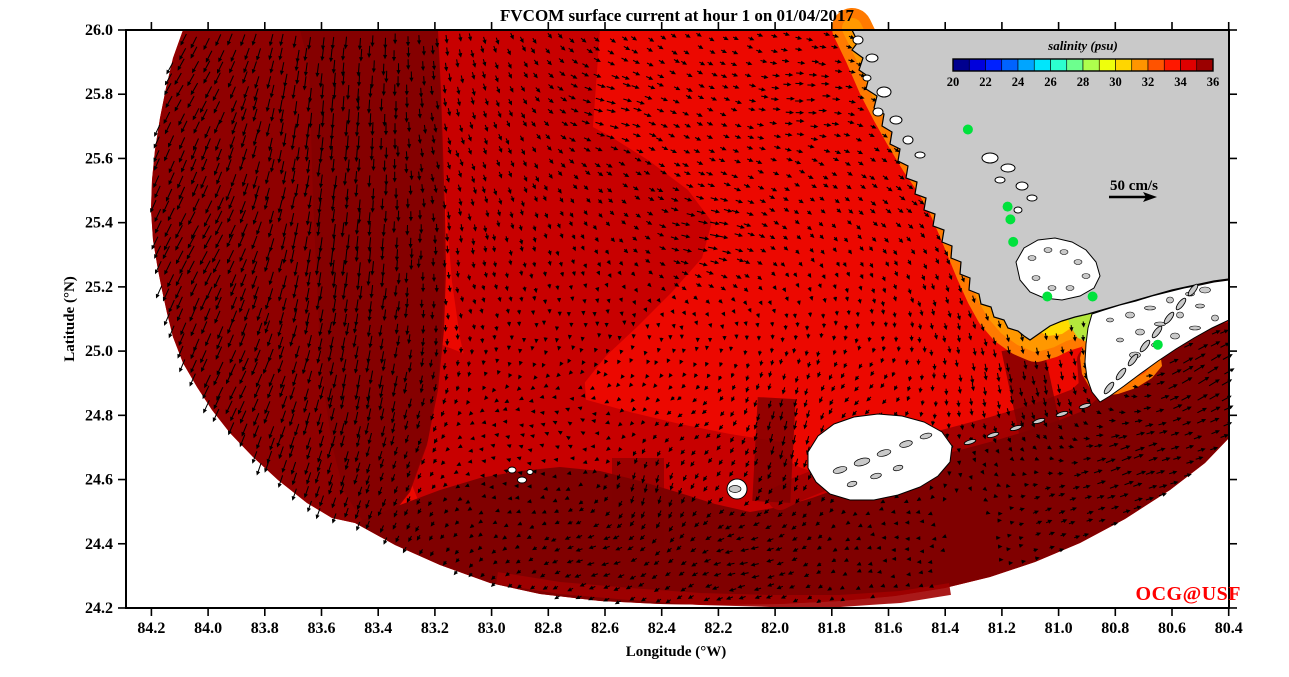 Image resolution: width=1289 pixels, height=677 pixels. What do you see at coordinates (492, 628) in the screenshot?
I see `x-tick-label: 83.0` at bounding box center [492, 628].